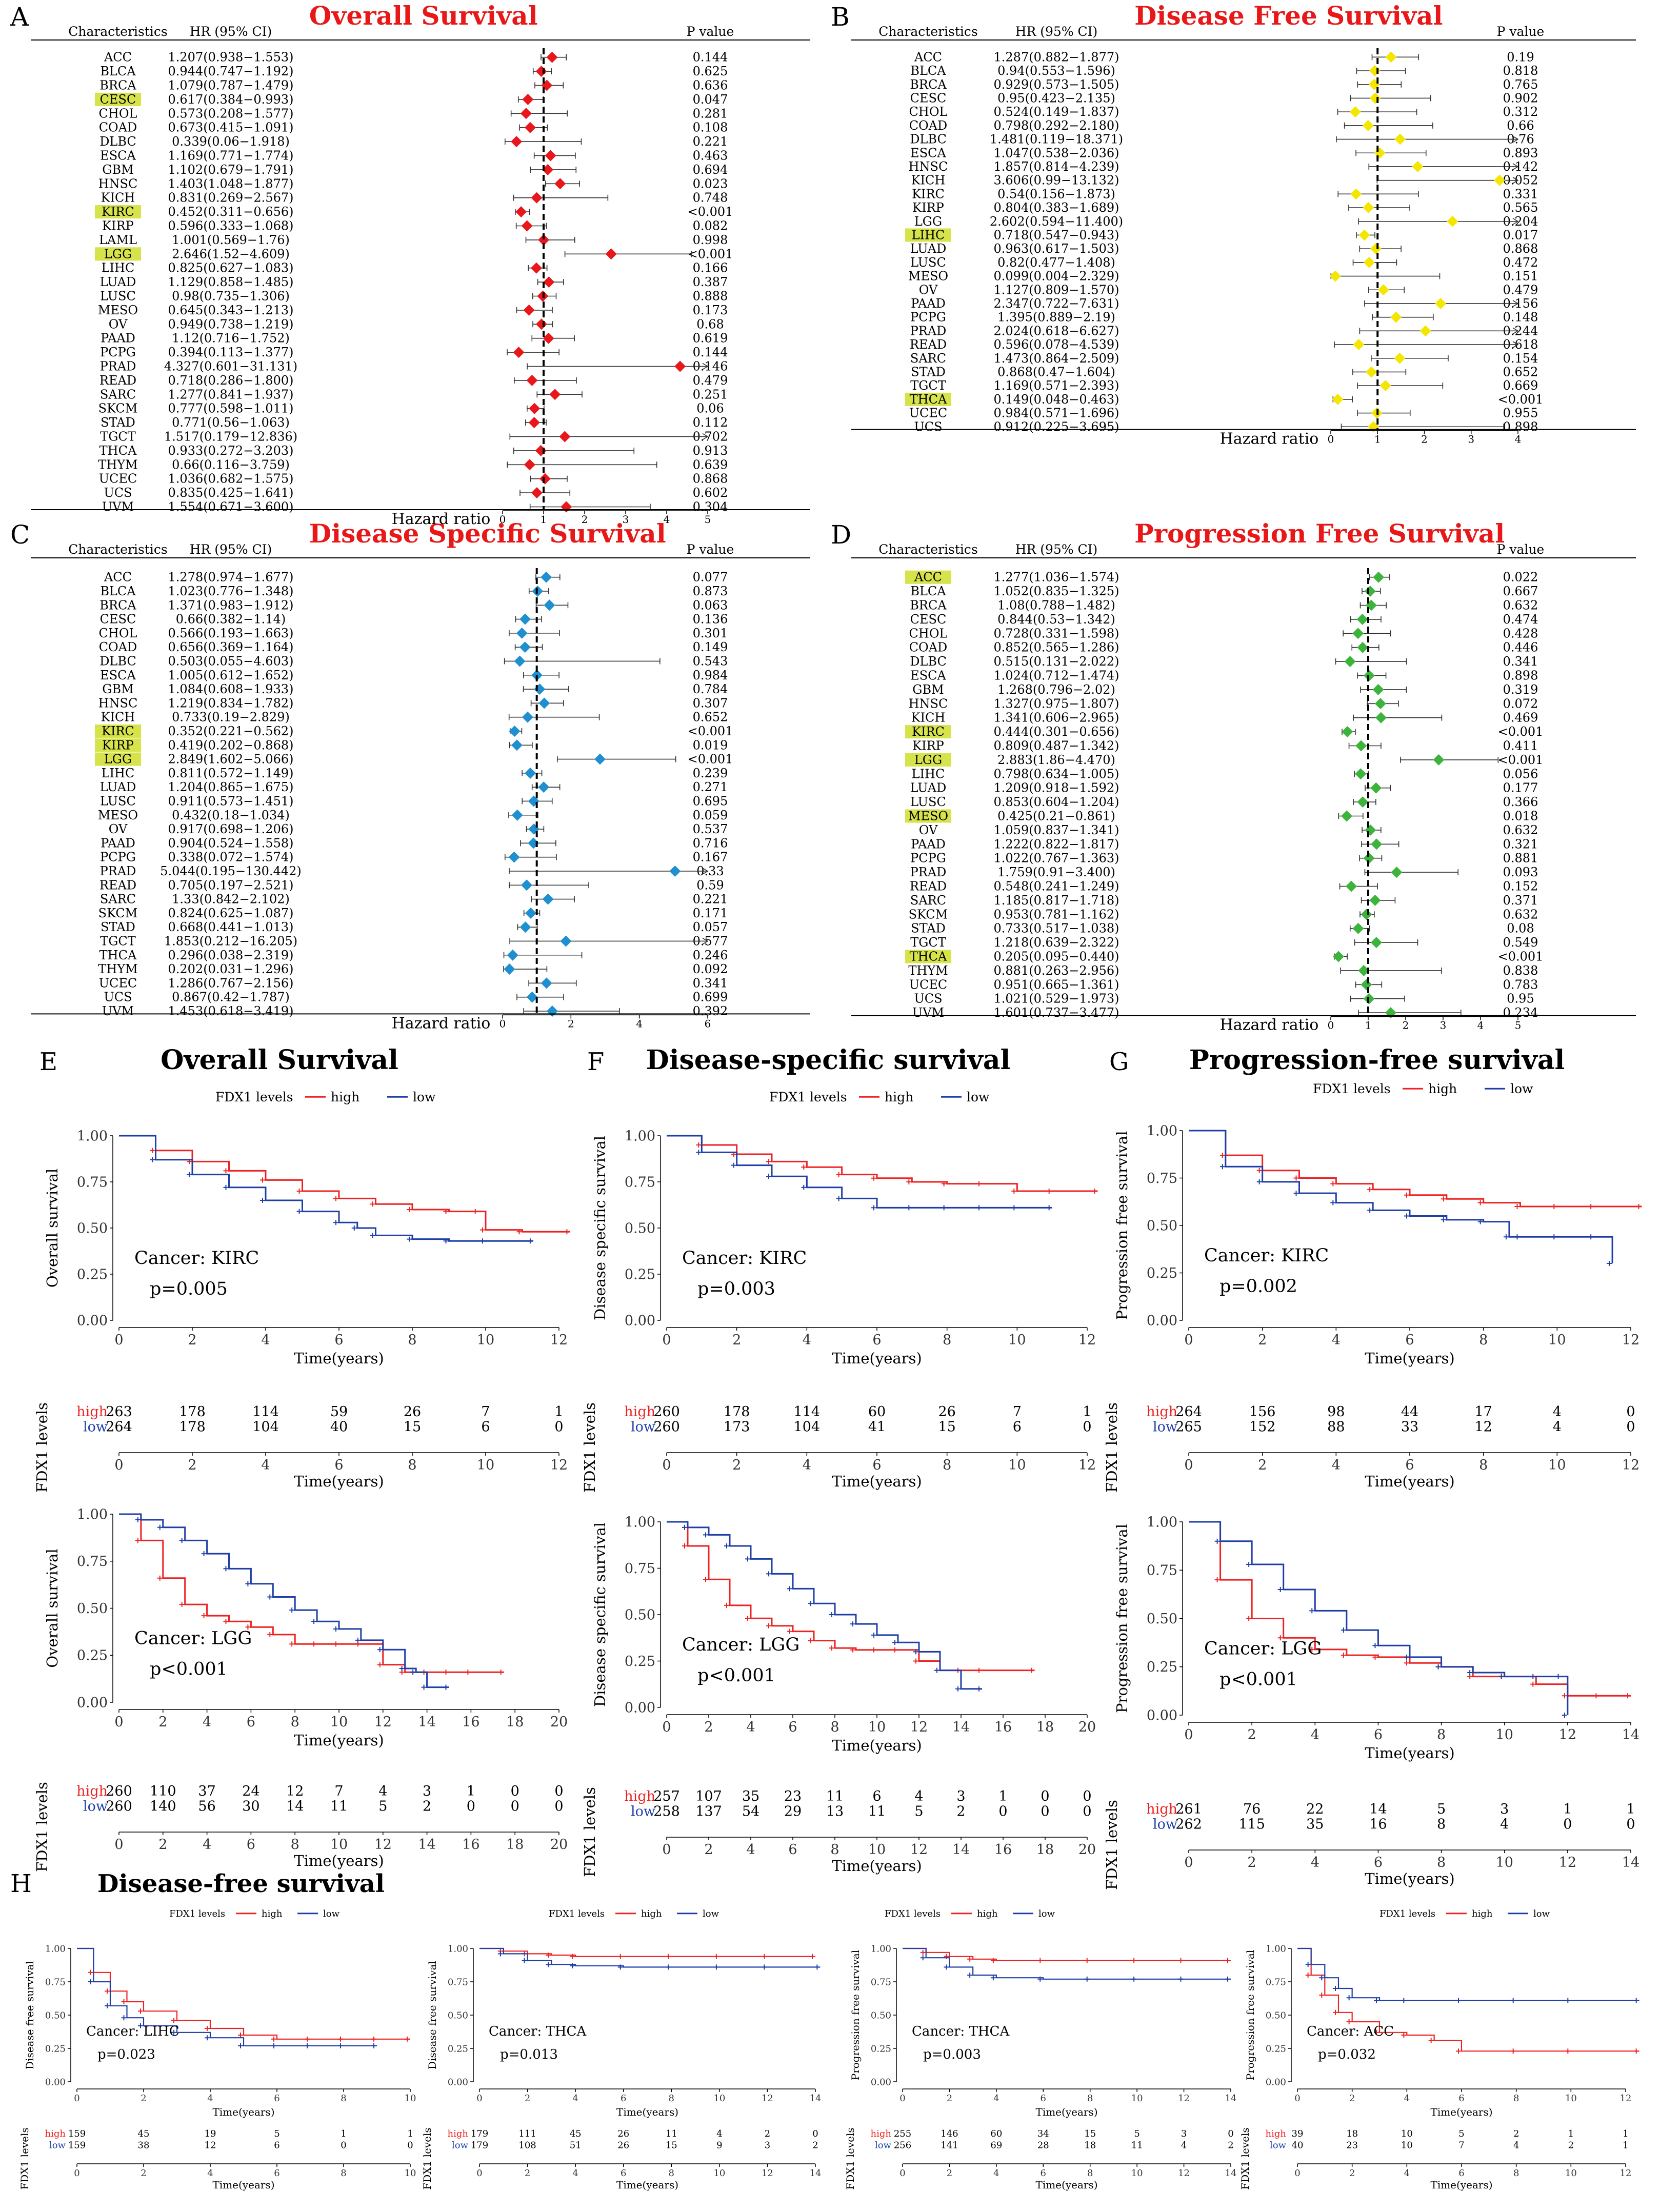  What do you see at coordinates (600, 1614) in the screenshot?
I see `y-axis-label: Disease specific survival` at bounding box center [600, 1614].